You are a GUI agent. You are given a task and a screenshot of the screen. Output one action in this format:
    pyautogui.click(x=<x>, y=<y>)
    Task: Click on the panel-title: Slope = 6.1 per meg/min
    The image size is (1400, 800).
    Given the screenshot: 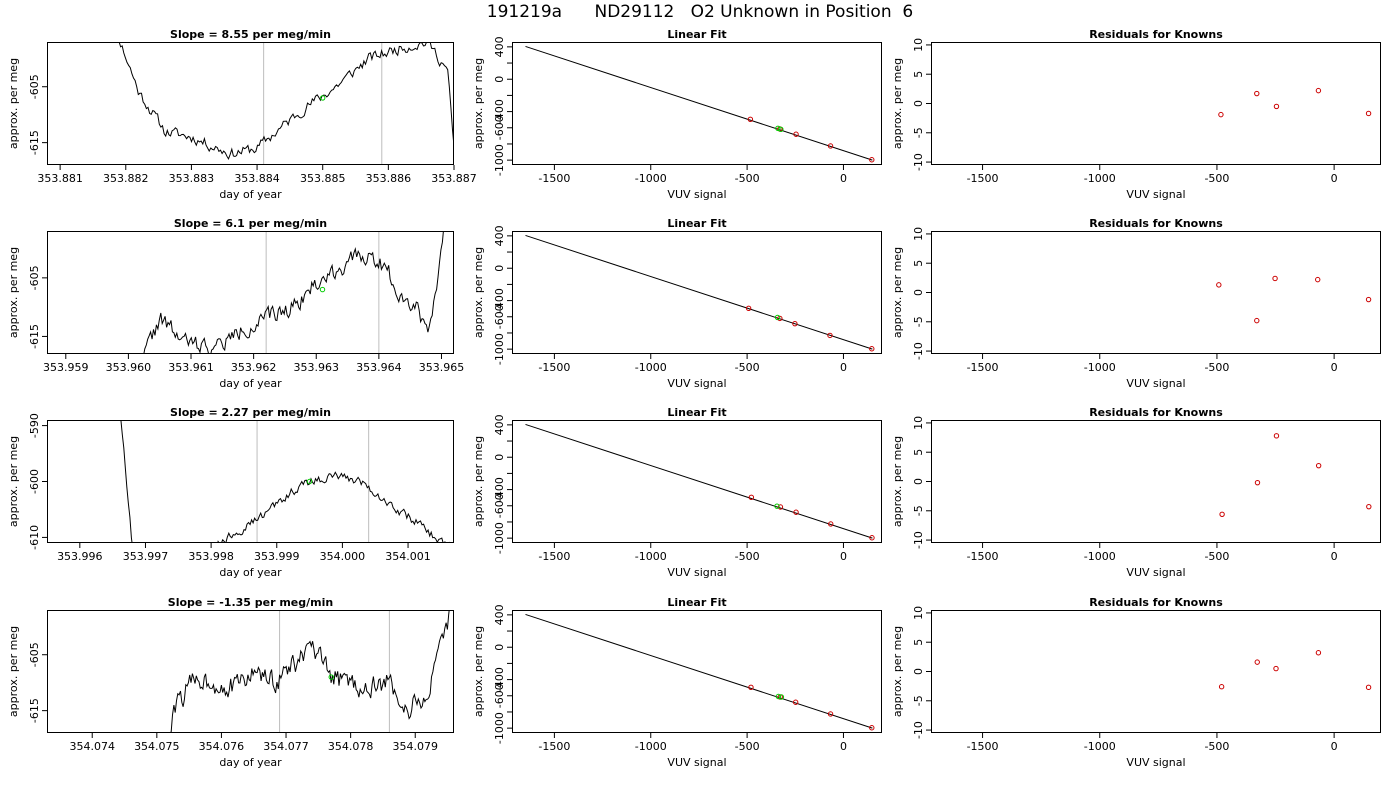 What is the action you would take?
    pyautogui.click(x=250, y=223)
    